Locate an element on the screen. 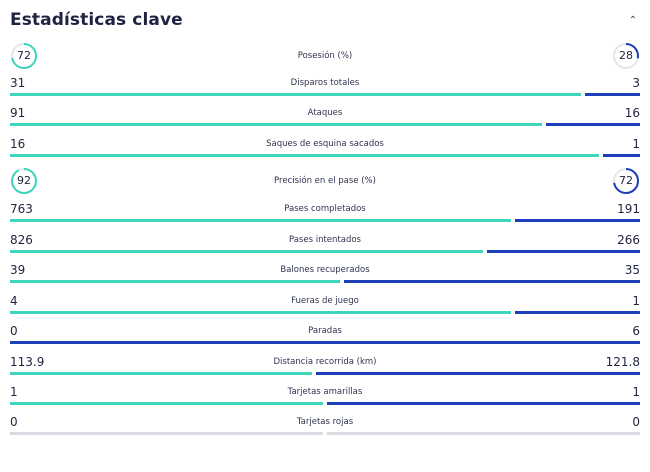 The image size is (650, 472). stat-label: Pases completados is located at coordinates (325, 209).